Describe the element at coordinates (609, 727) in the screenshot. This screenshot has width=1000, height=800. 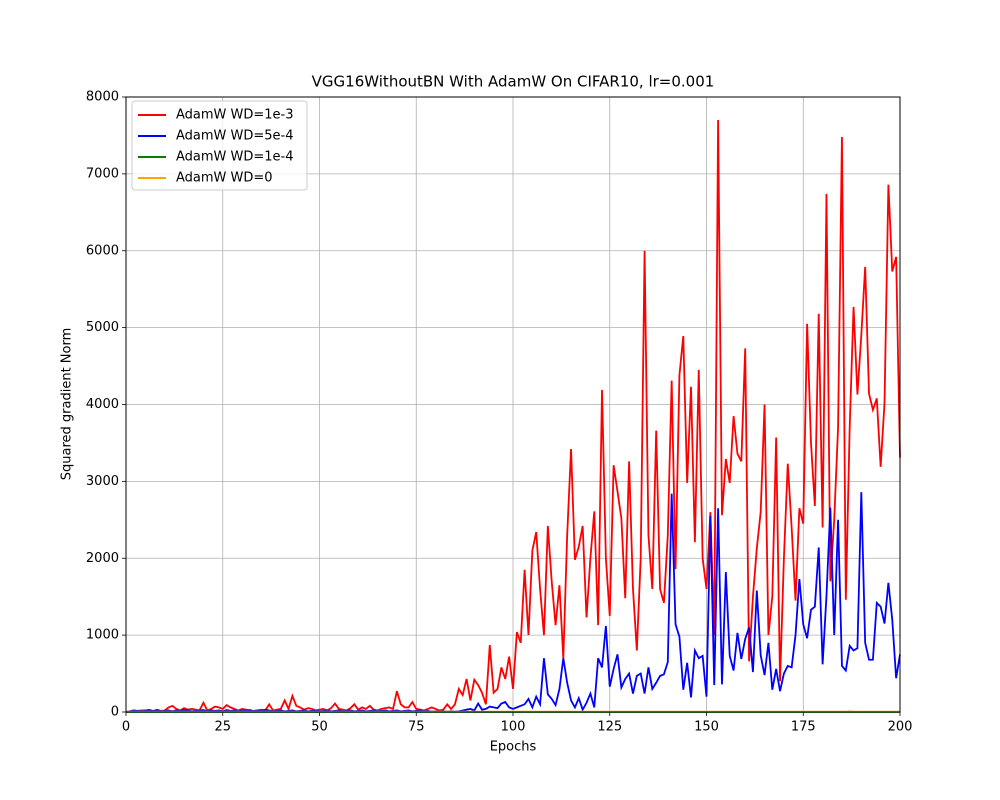
I see `x-tick-label: 125` at that location.